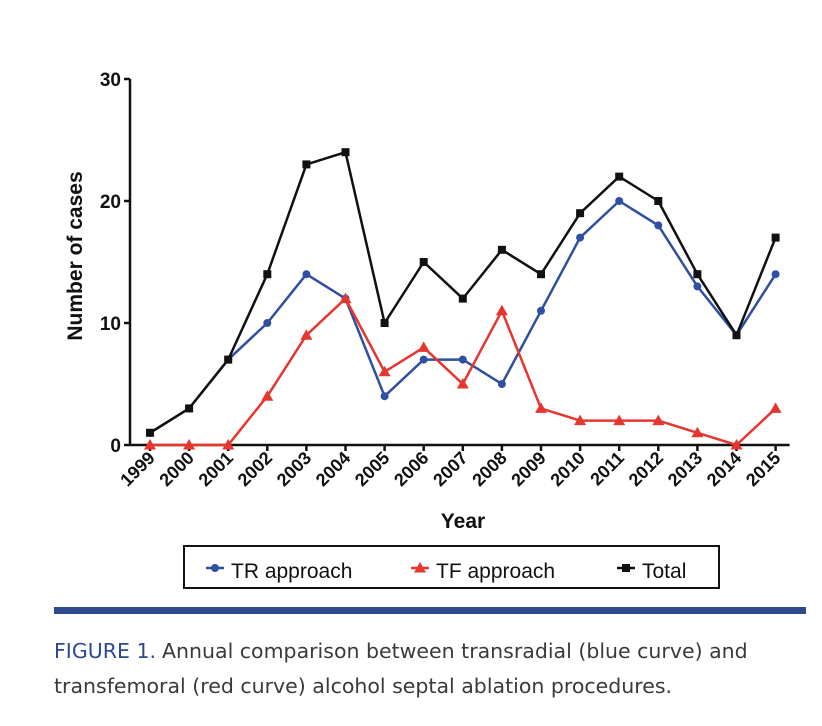  Describe the element at coordinates (105, 651) in the screenshot. I see `caption-label: FIGURE 1.` at that location.